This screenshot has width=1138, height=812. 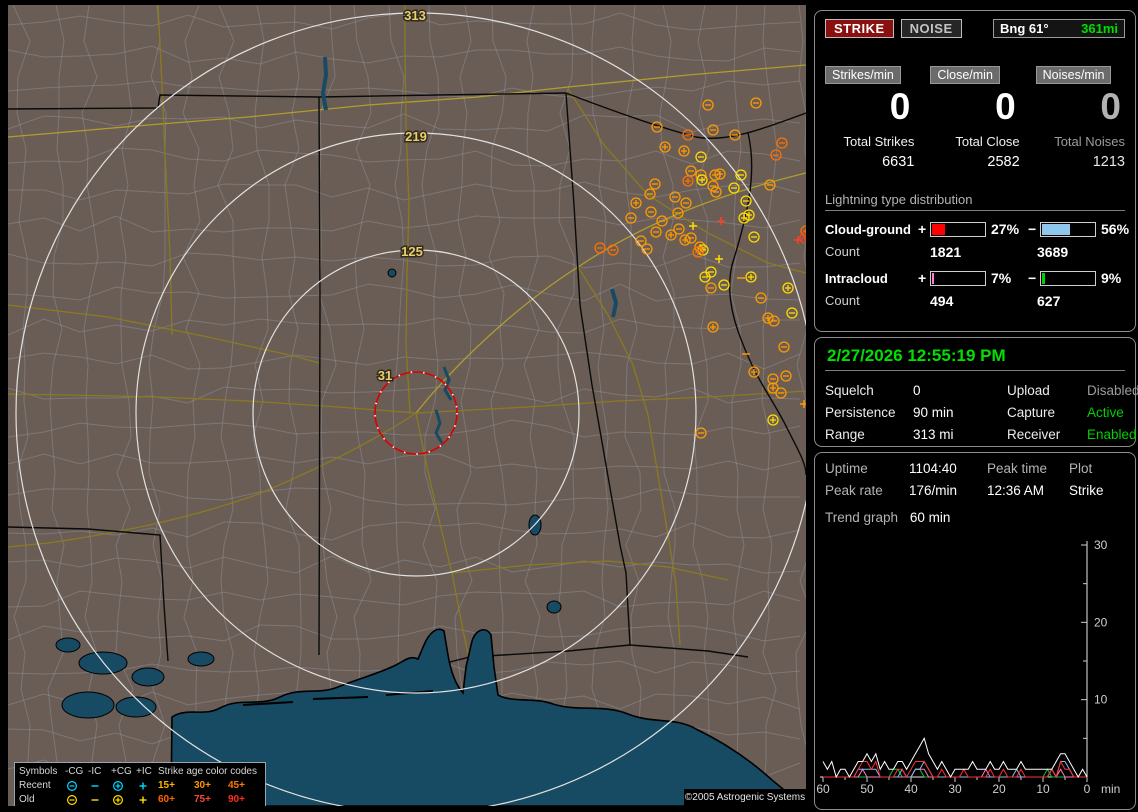 What do you see at coordinates (1086, 490) in the screenshot?
I see `plot-mode-value: Strike` at bounding box center [1086, 490].